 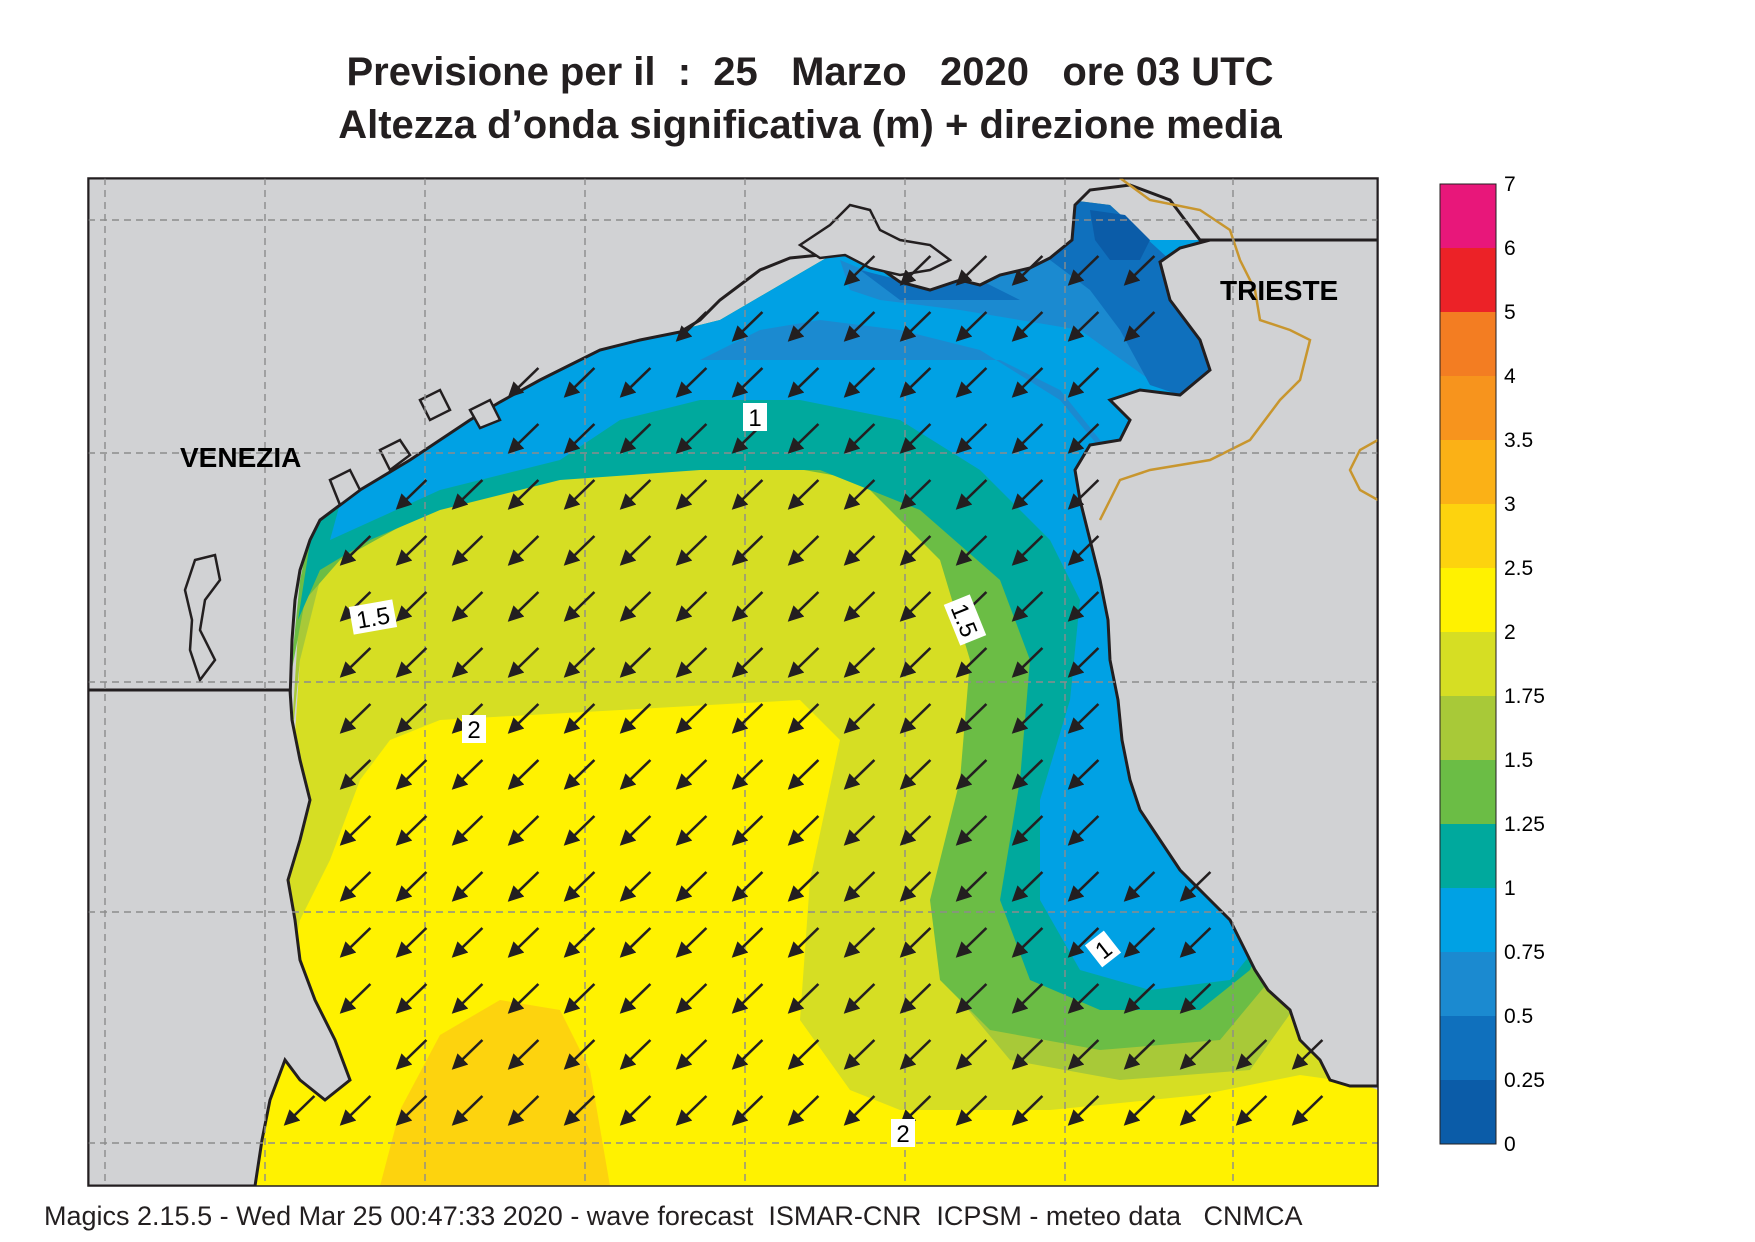 I want to click on place-label-trieste: TRIESTE, so click(x=1279, y=290).